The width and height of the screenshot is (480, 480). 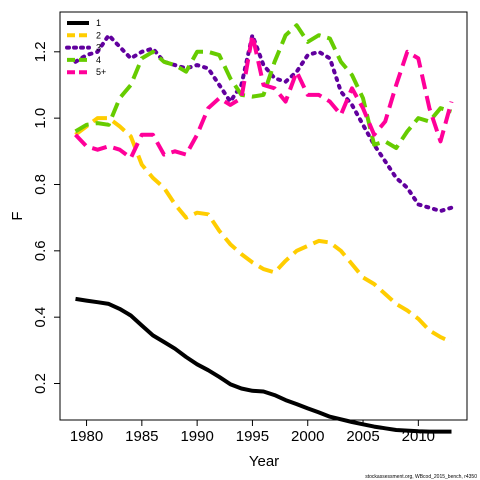 What do you see at coordinates (196, 436) in the screenshot?
I see `x-tick-label: 1990` at bounding box center [196, 436].